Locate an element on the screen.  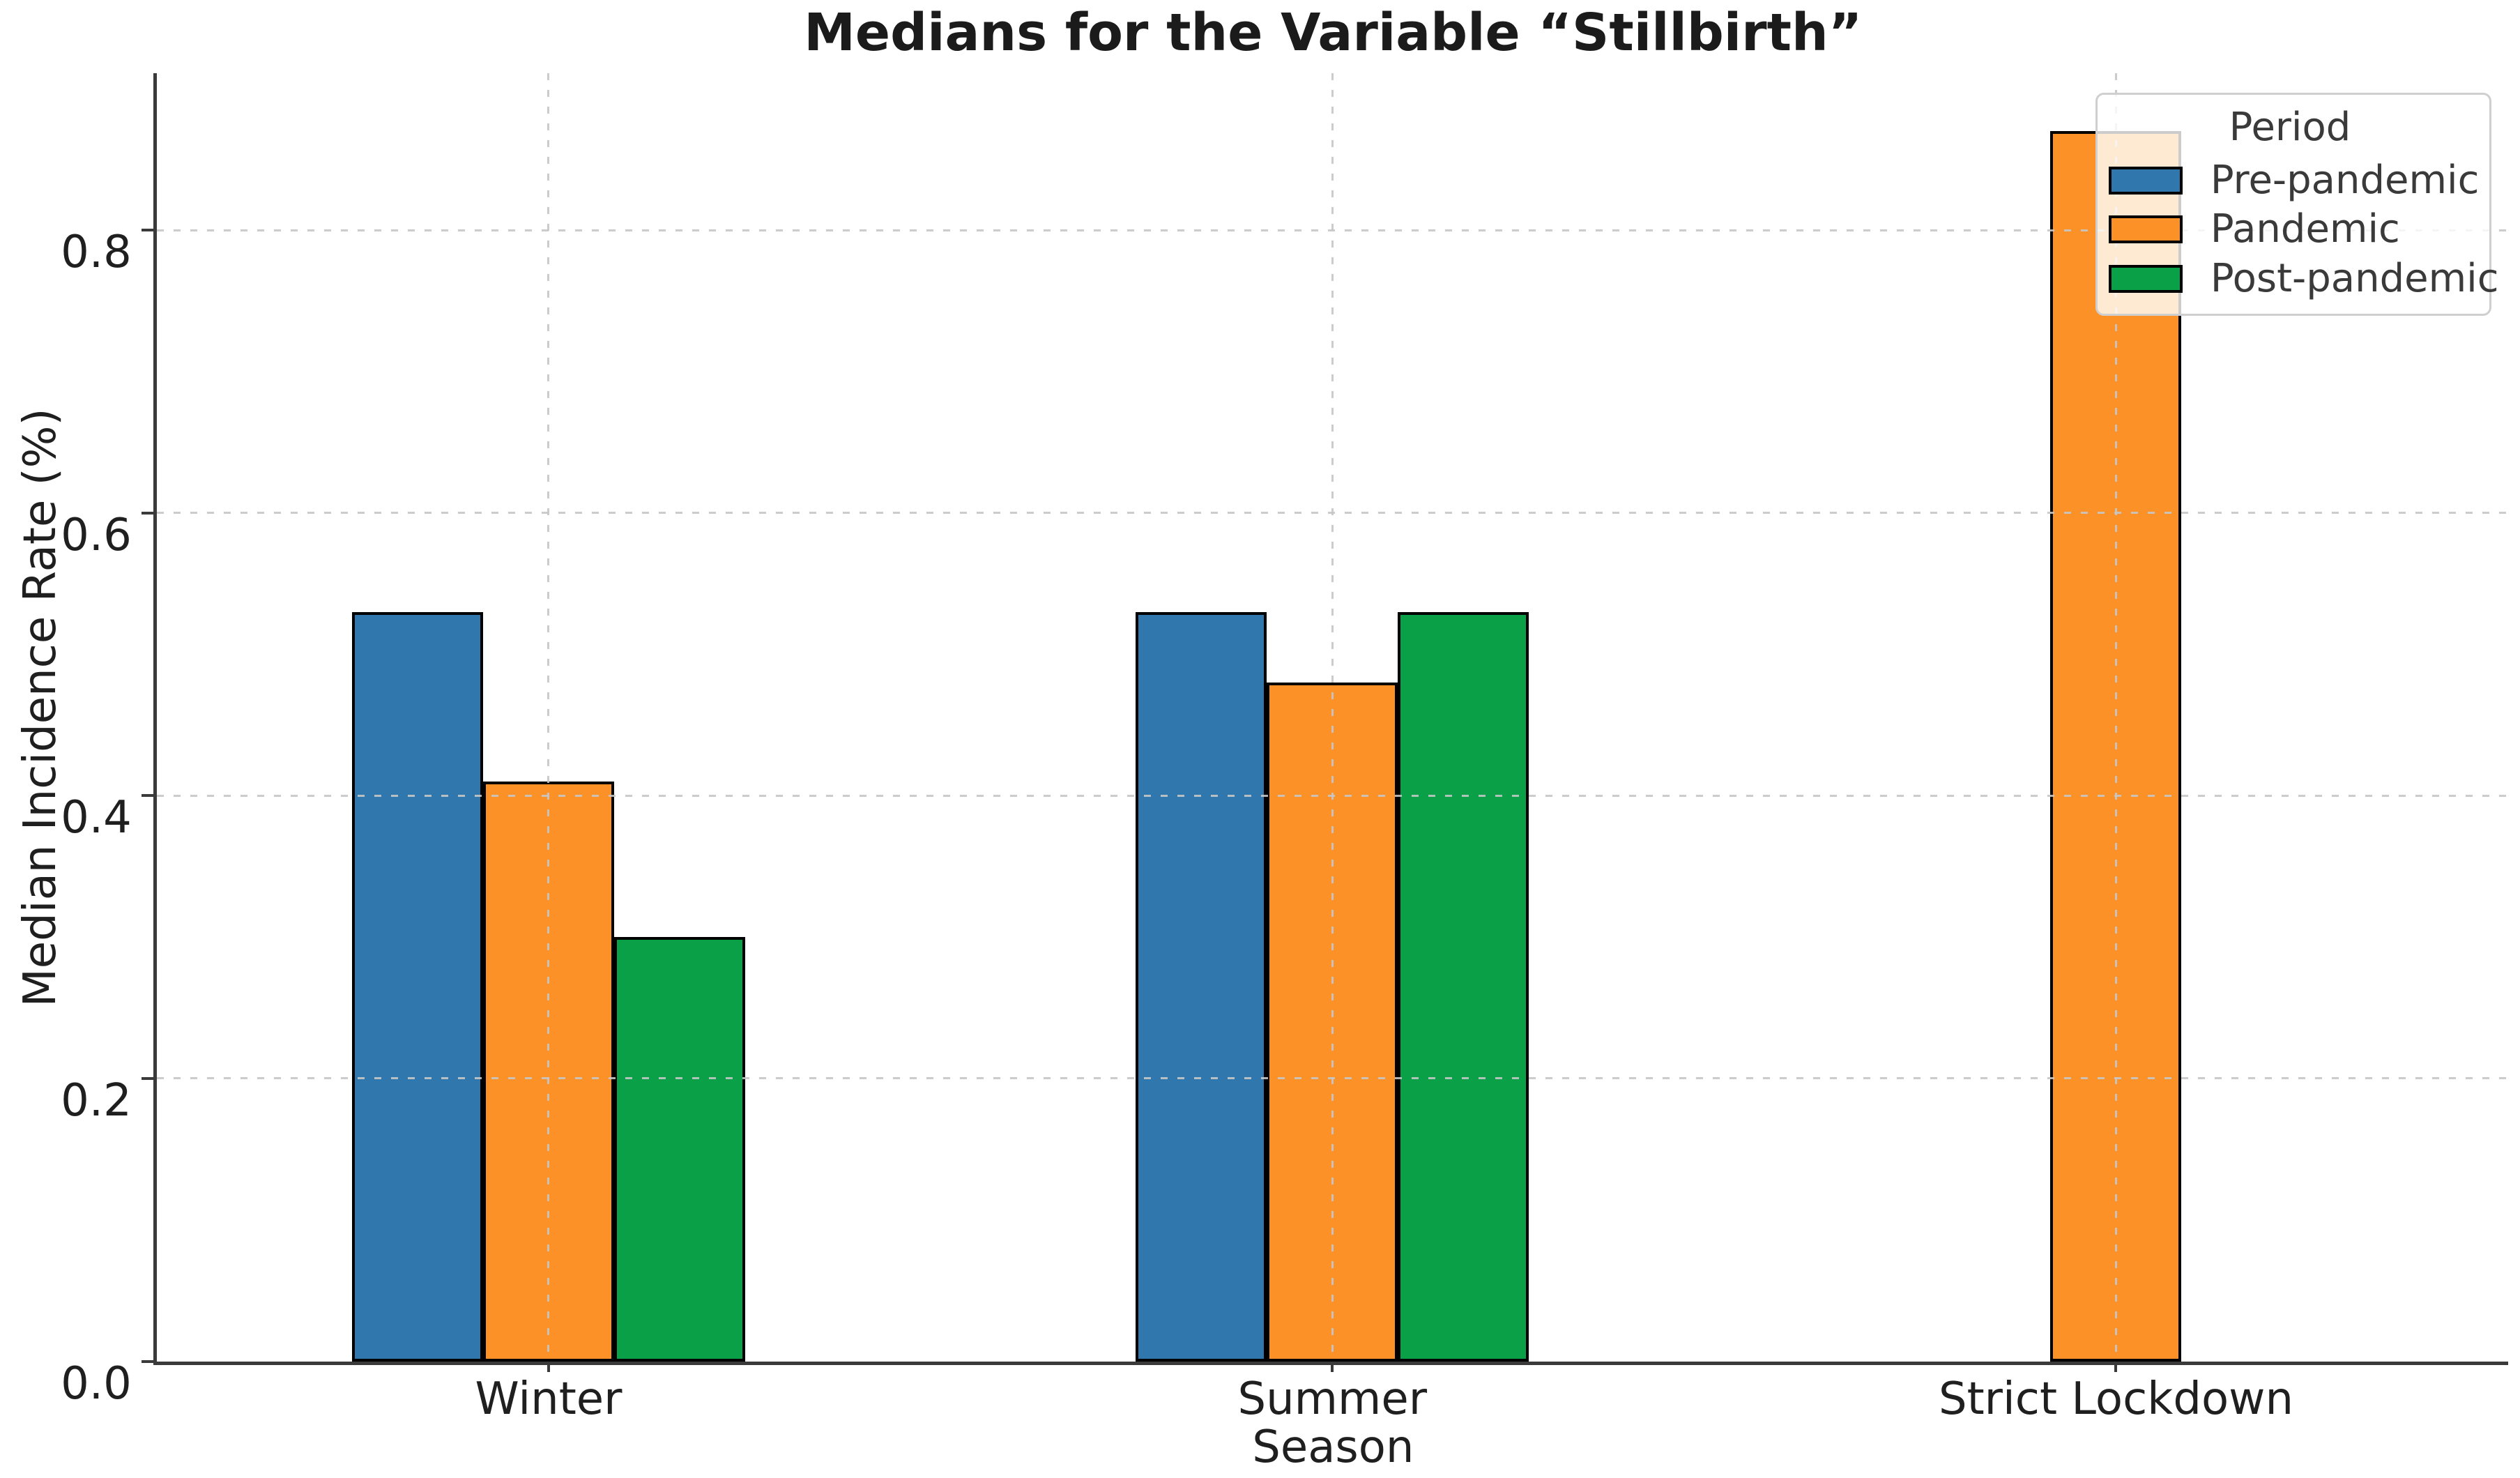
x-tick-mark-summer is located at coordinates (1332, 1366).